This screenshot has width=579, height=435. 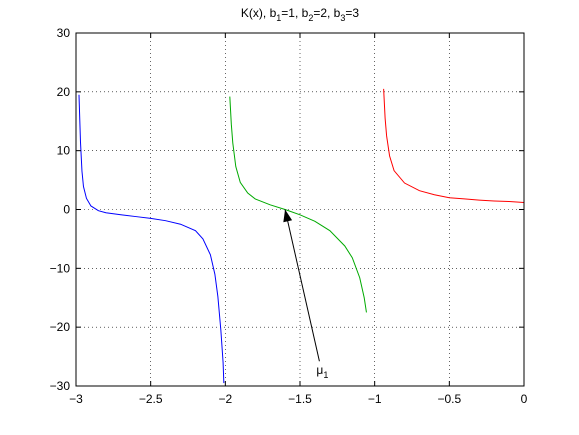 I want to click on annotation-arrow-head, so click(x=288, y=216).